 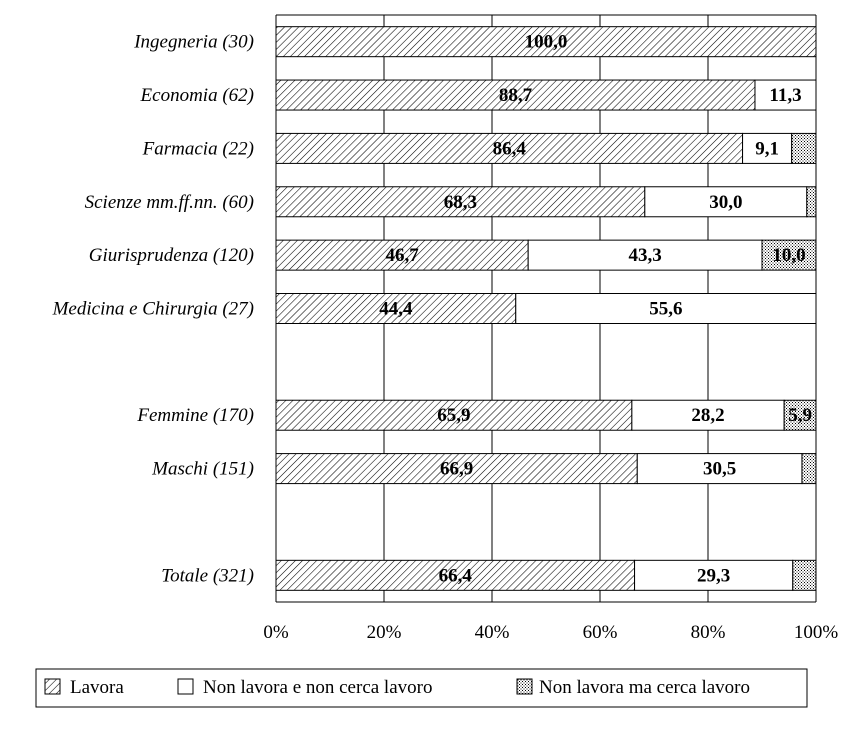 I want to click on data-label: 55,6, so click(x=665, y=309).